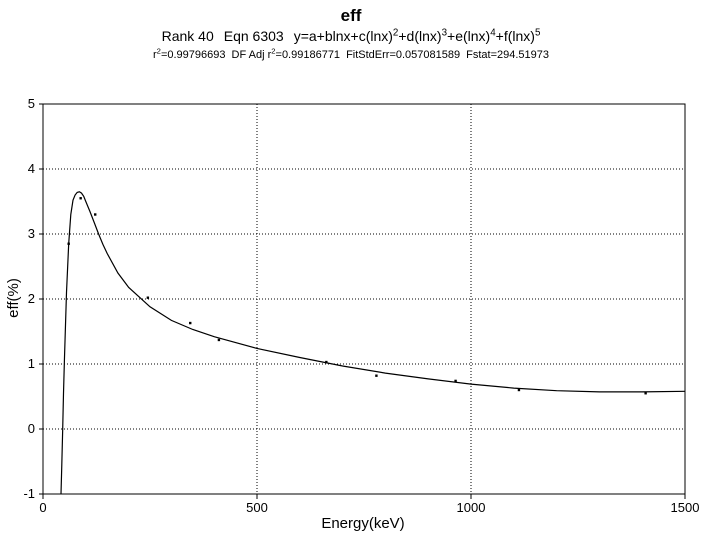  Describe the element at coordinates (31, 428) in the screenshot. I see `y-tick-label: 0` at that location.